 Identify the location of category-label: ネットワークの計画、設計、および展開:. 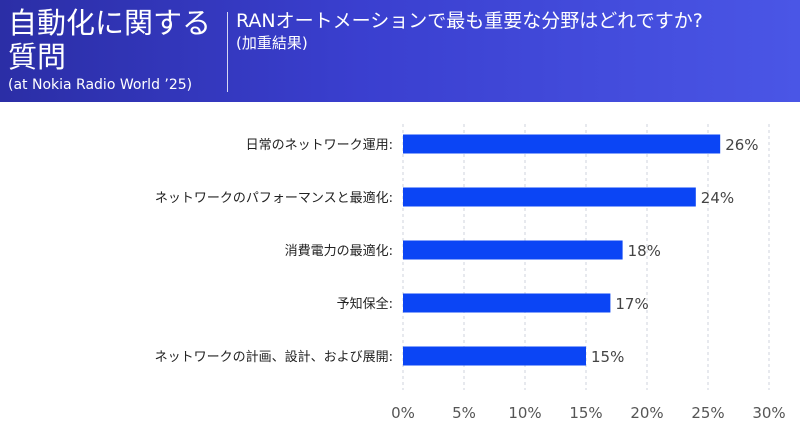
(274, 357).